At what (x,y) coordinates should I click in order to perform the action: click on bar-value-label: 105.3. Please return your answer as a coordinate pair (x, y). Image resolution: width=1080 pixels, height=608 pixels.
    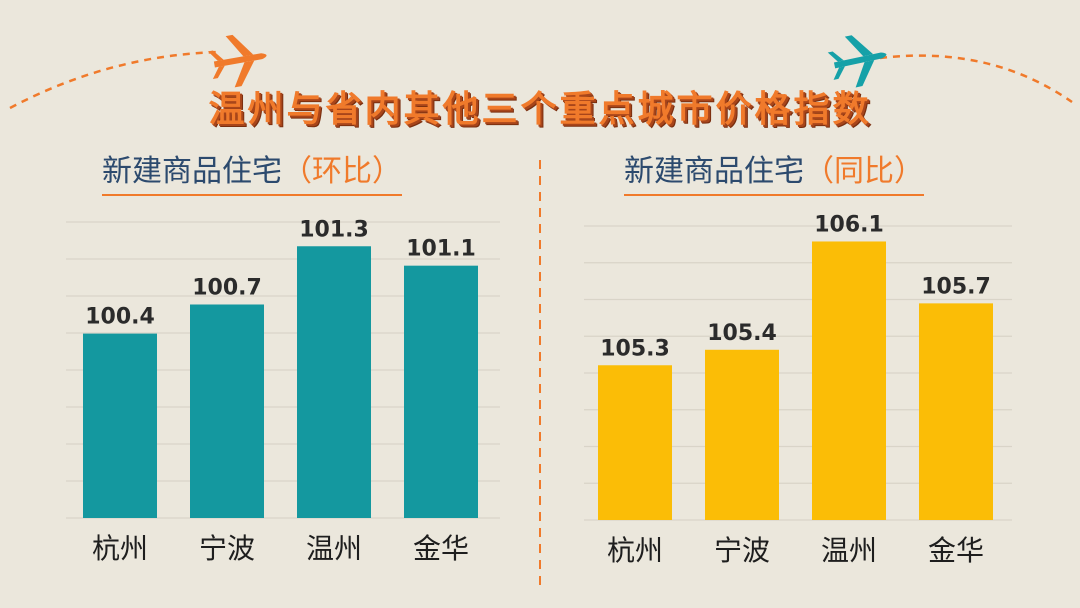
    Looking at the image, I should click on (635, 348).